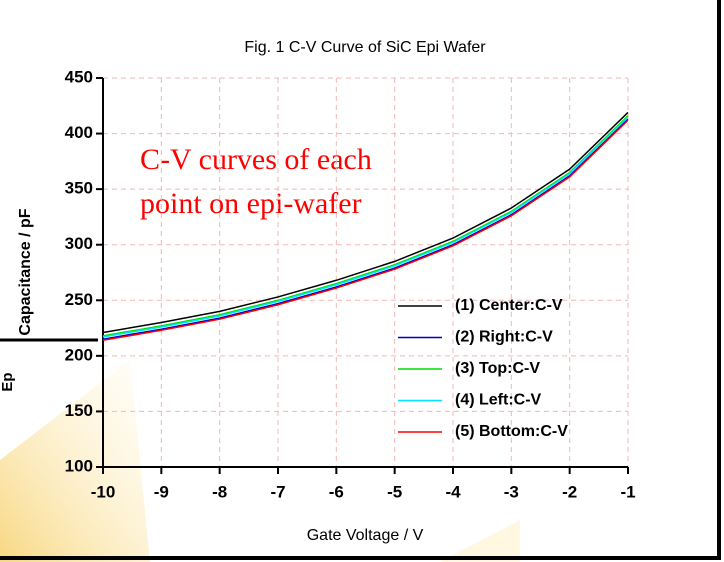 This screenshot has width=724, height=562. What do you see at coordinates (79, 354) in the screenshot?
I see `y-tick-label: 200` at bounding box center [79, 354].